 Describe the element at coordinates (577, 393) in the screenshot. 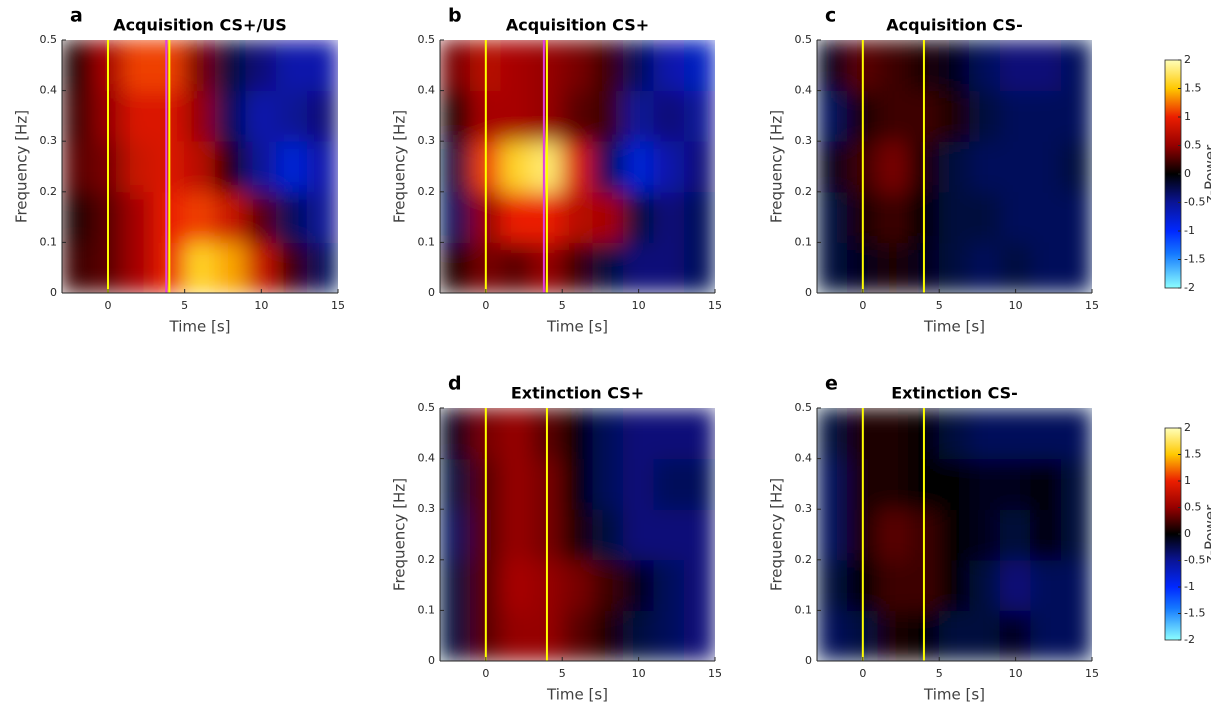

I see `chart-title: Extinction CS+` at that location.